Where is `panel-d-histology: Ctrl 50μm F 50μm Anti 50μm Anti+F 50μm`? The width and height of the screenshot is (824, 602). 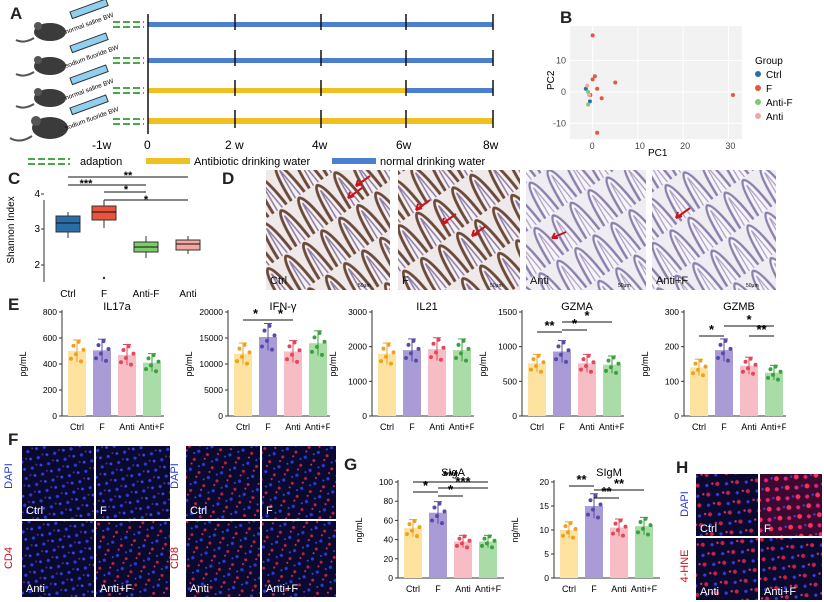 panel-d-histology: Ctrl 50μm F 50μm Anti 50μm Anti+F 50μm is located at coordinates (521, 230).